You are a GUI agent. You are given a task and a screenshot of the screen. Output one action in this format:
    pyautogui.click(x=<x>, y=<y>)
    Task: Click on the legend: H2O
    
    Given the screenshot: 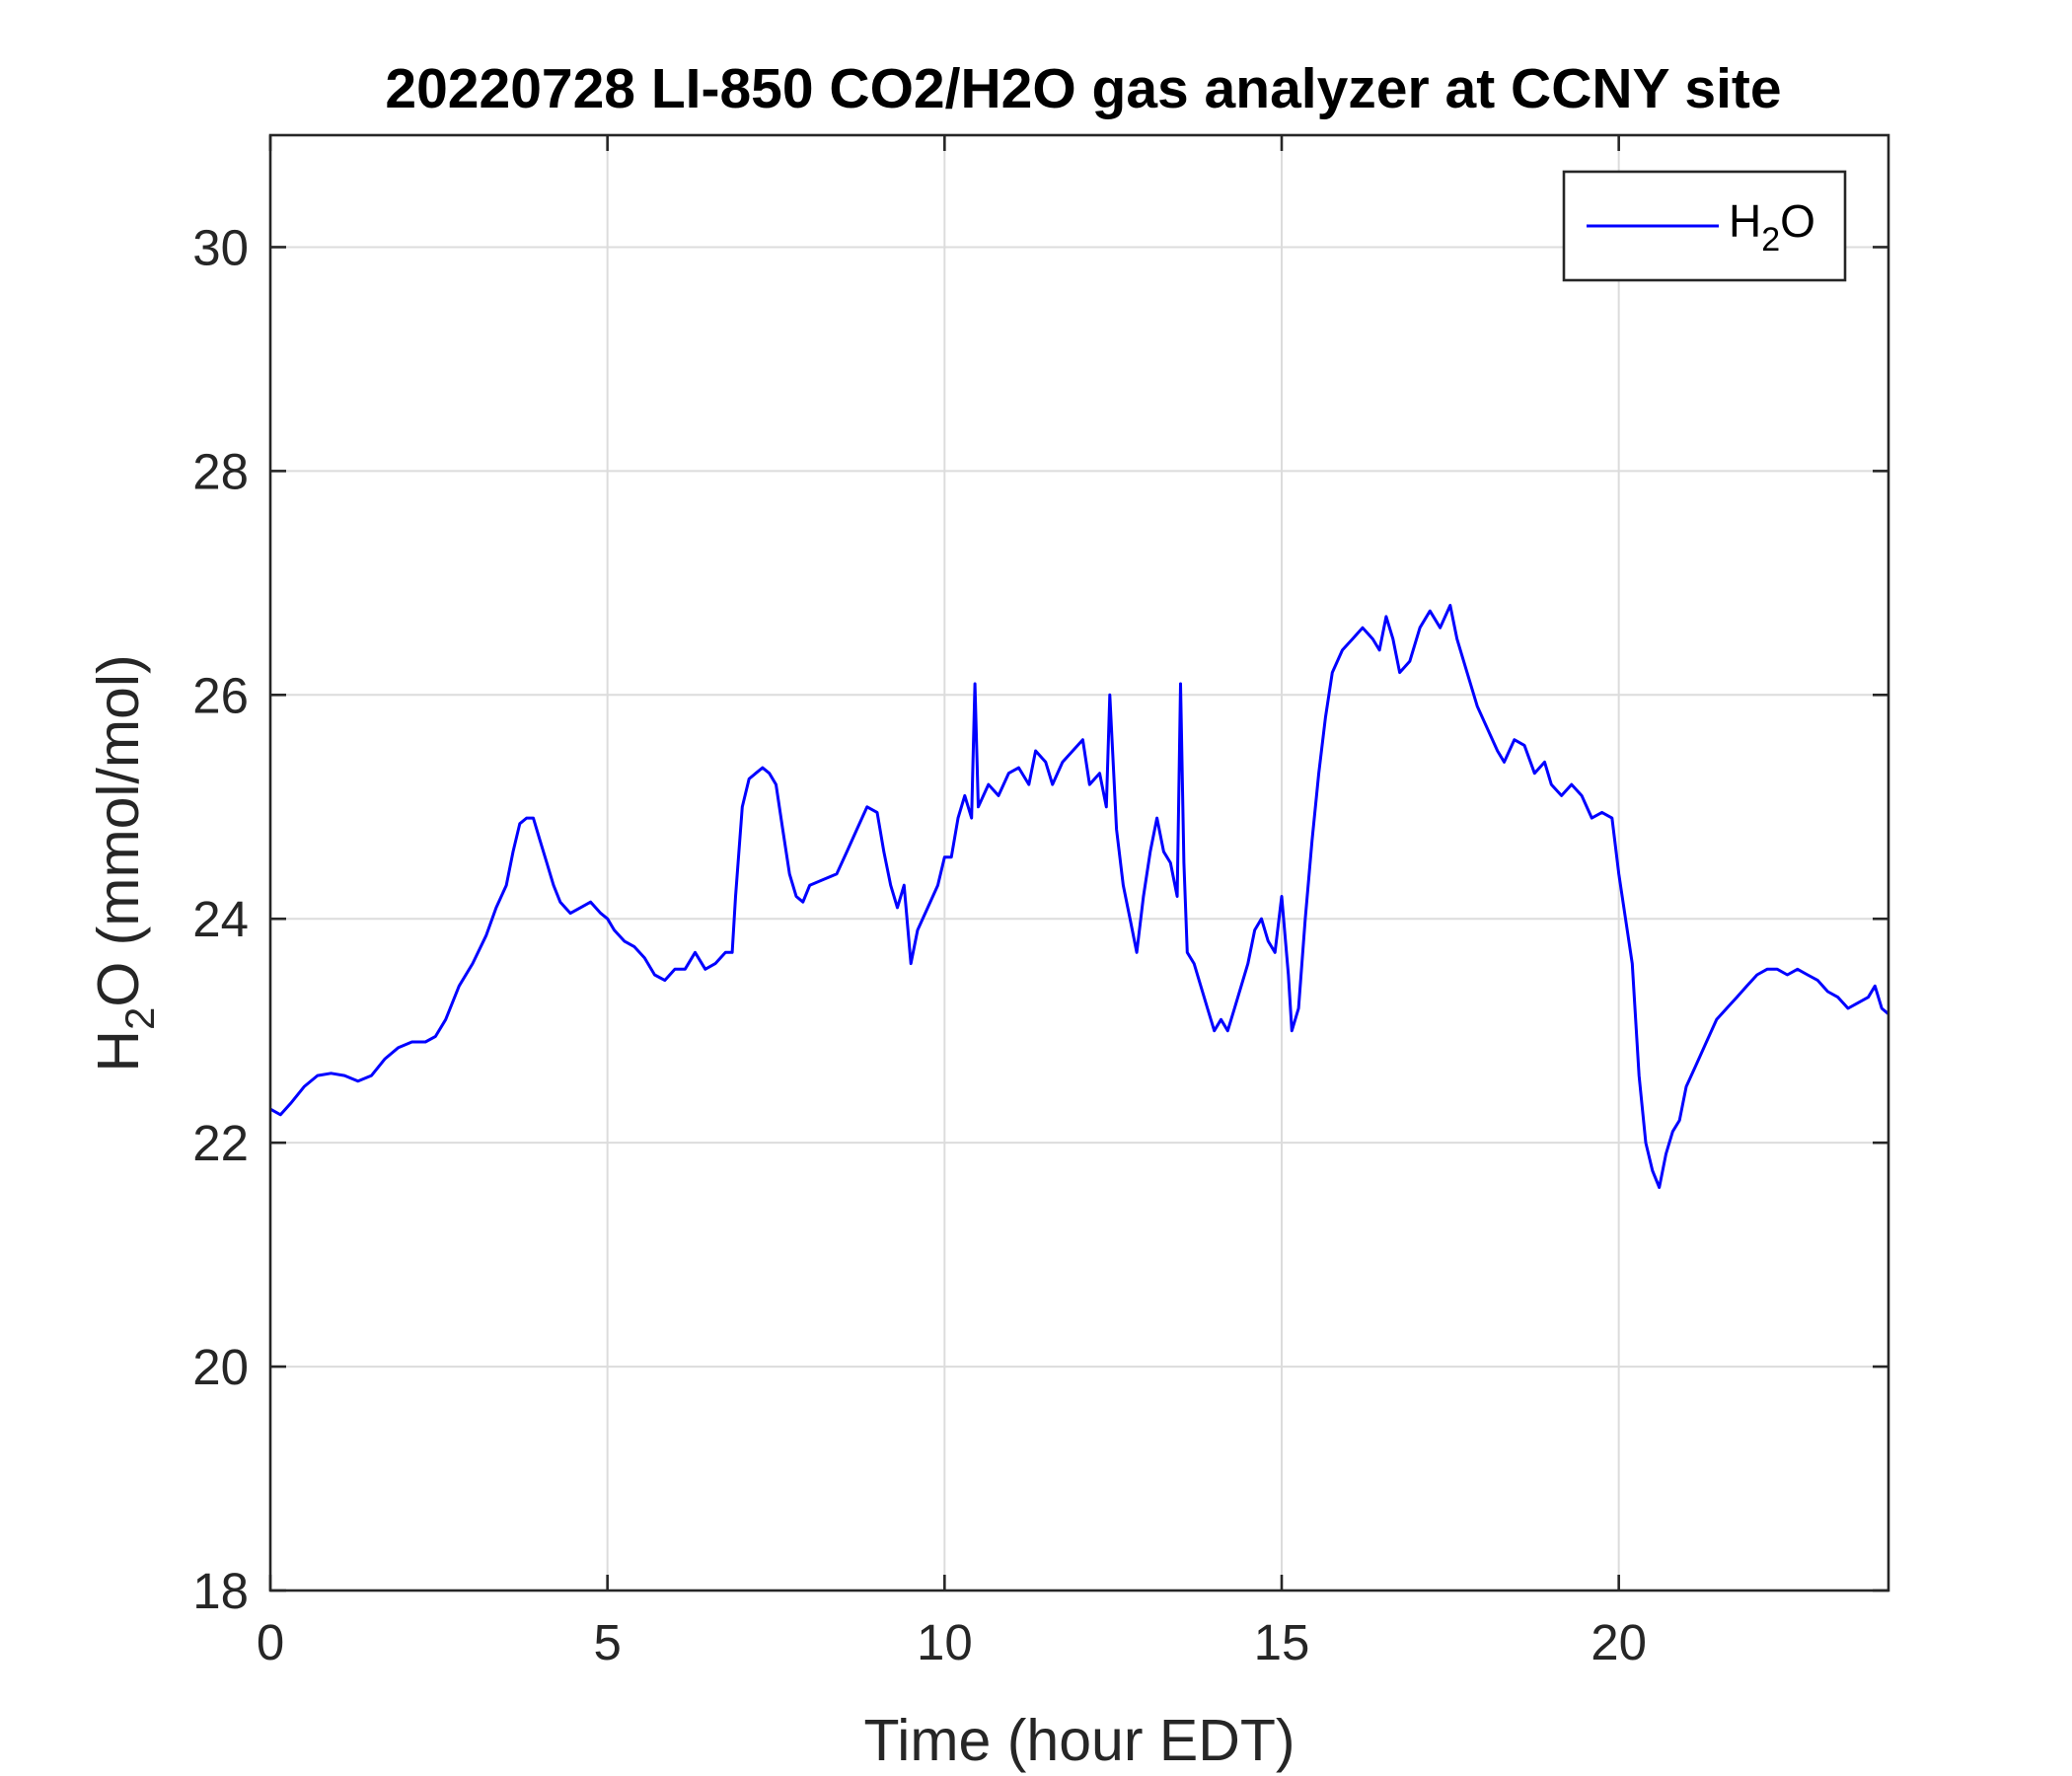 What is the action you would take?
    pyautogui.click(x=1705, y=226)
    